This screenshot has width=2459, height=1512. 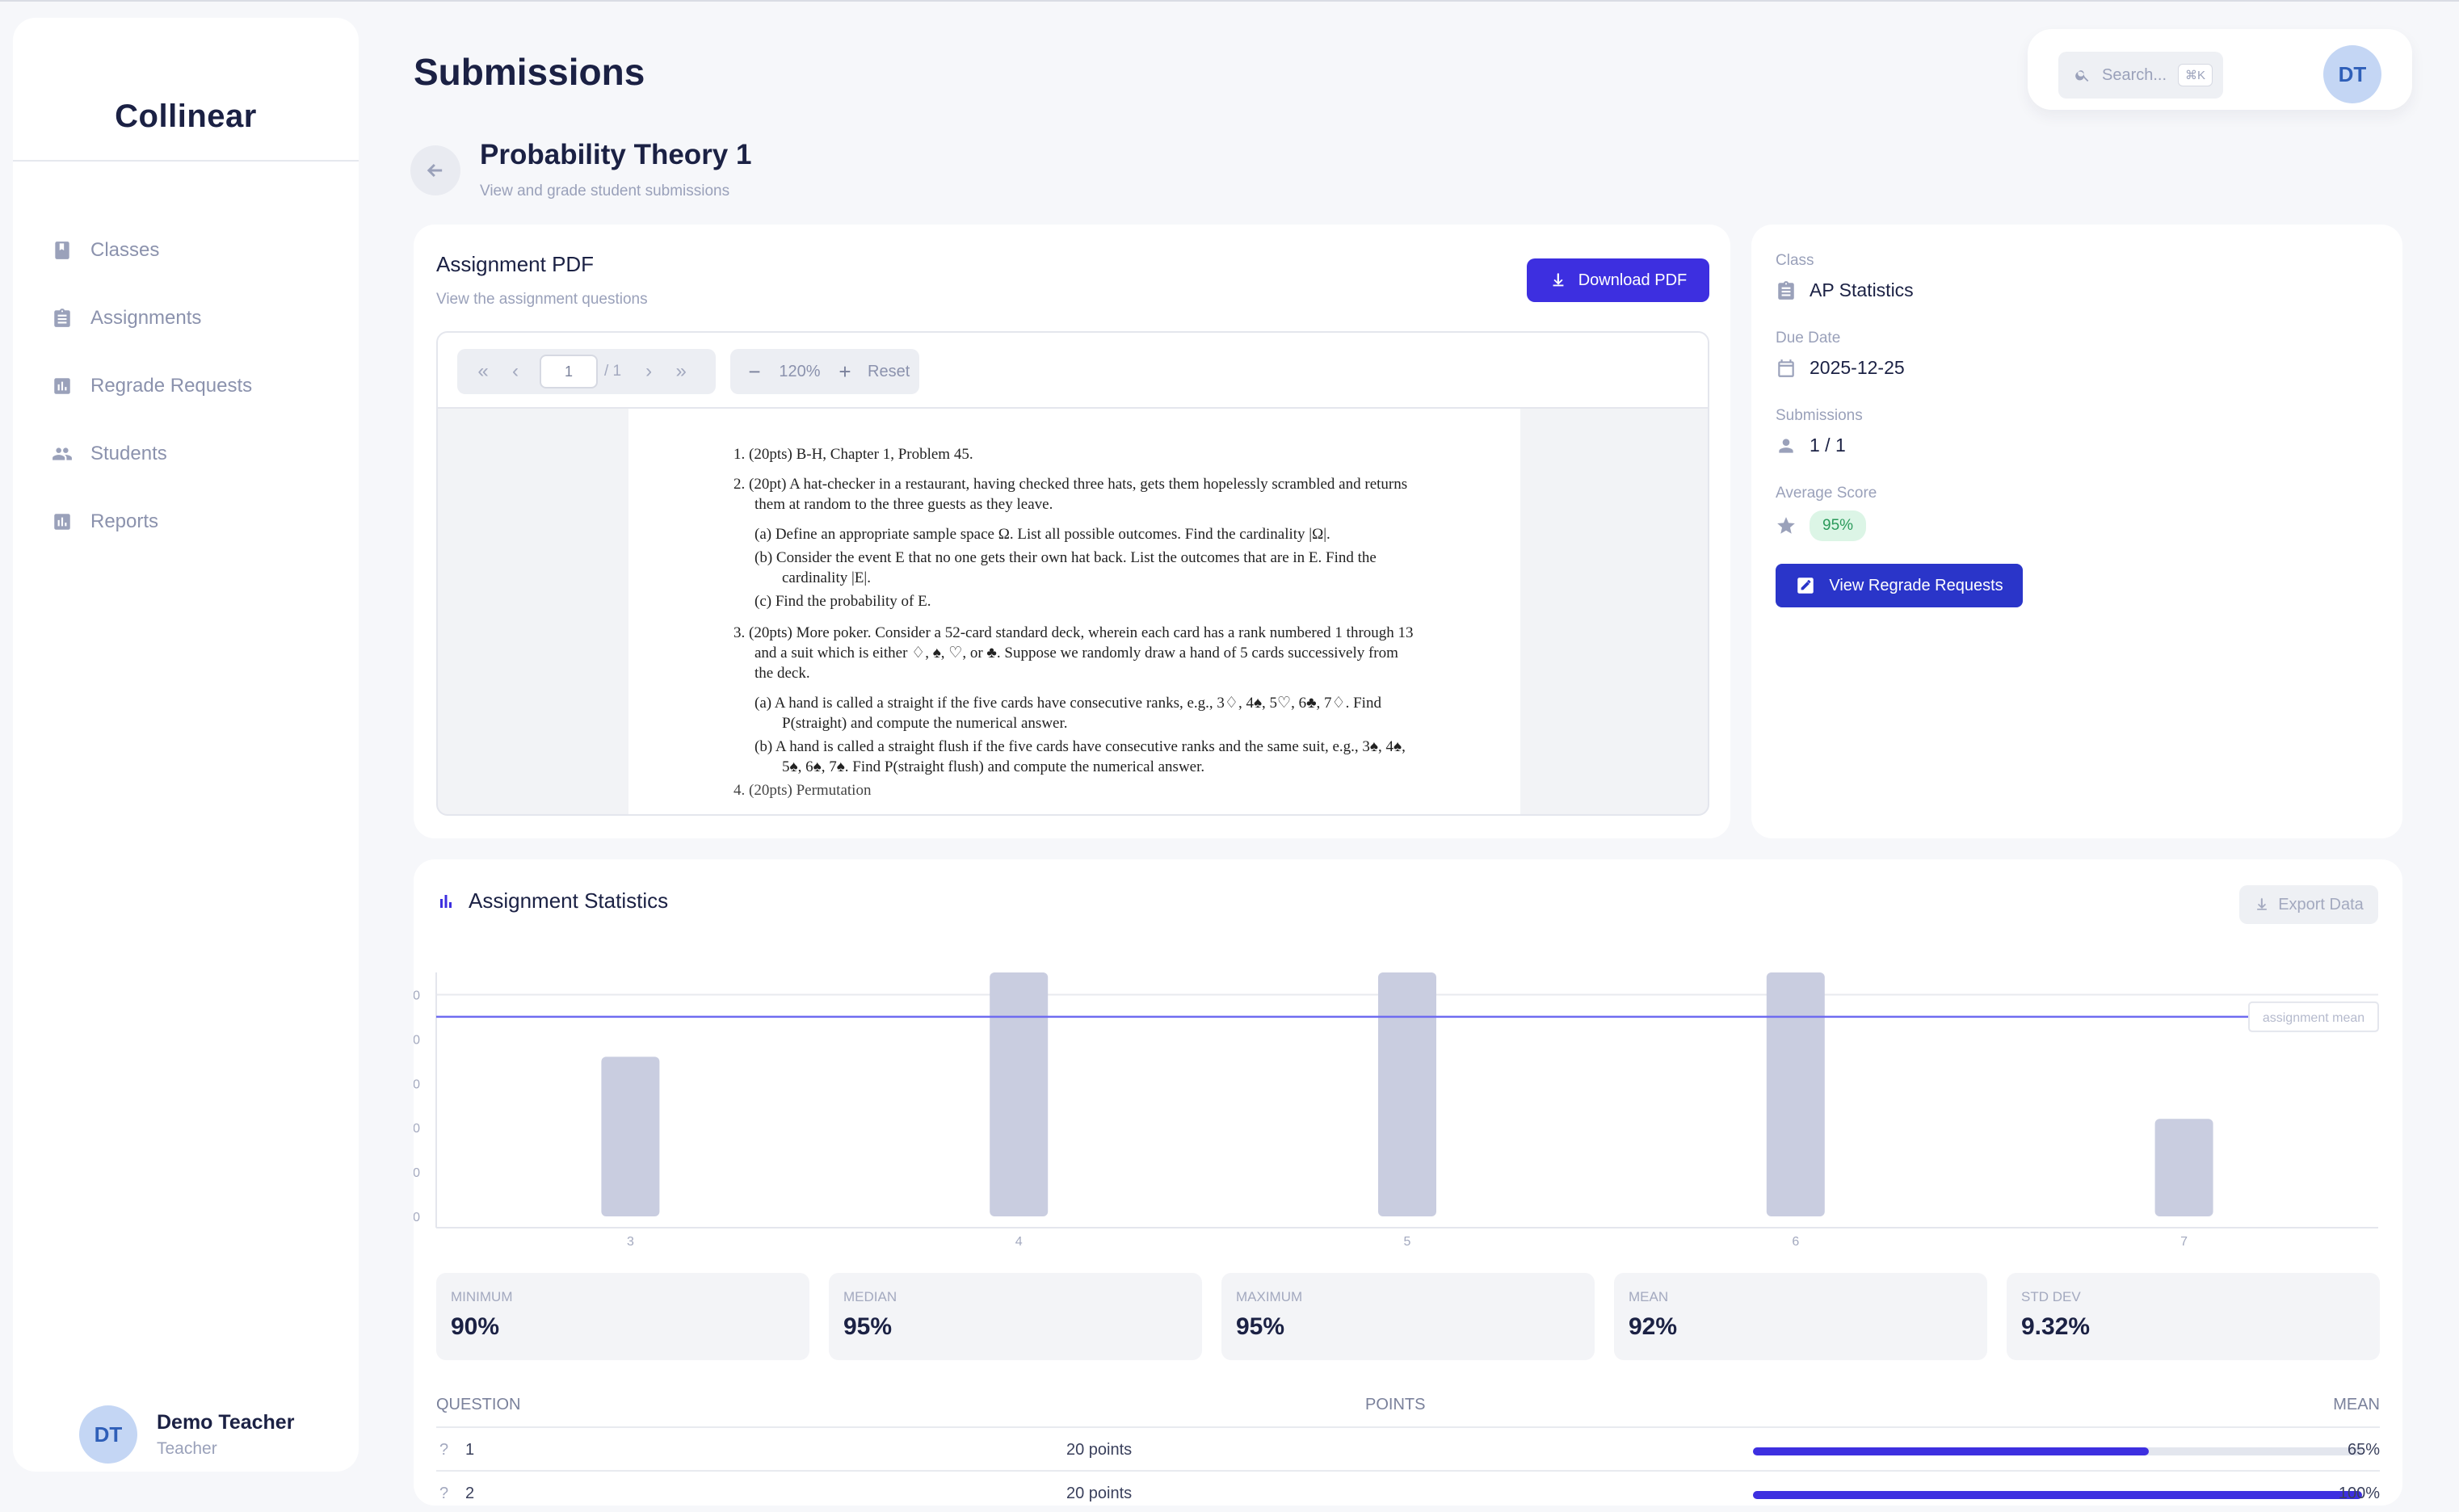 What do you see at coordinates (475, 1327) in the screenshot?
I see `stat-value: 90%` at bounding box center [475, 1327].